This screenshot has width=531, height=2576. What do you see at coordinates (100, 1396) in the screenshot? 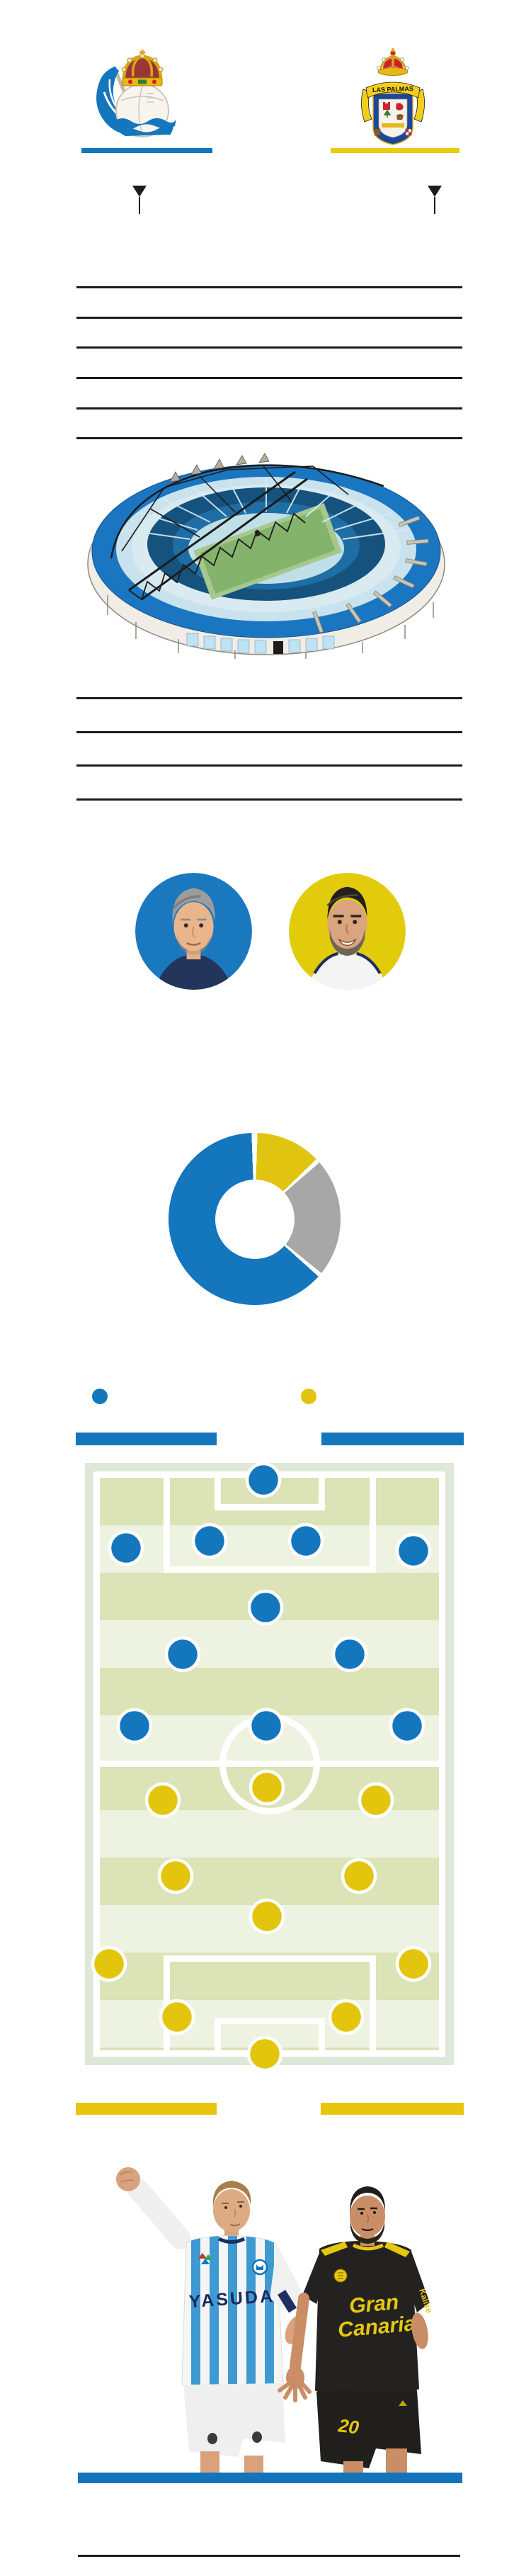
I see `legend-home-dot` at bounding box center [100, 1396].